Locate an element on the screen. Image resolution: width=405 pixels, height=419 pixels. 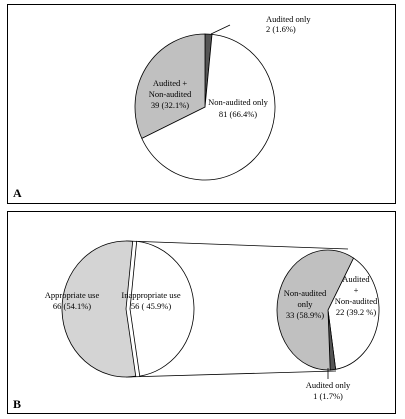
b-main-slice-appropriate-use is located at coordinates (99, 309).